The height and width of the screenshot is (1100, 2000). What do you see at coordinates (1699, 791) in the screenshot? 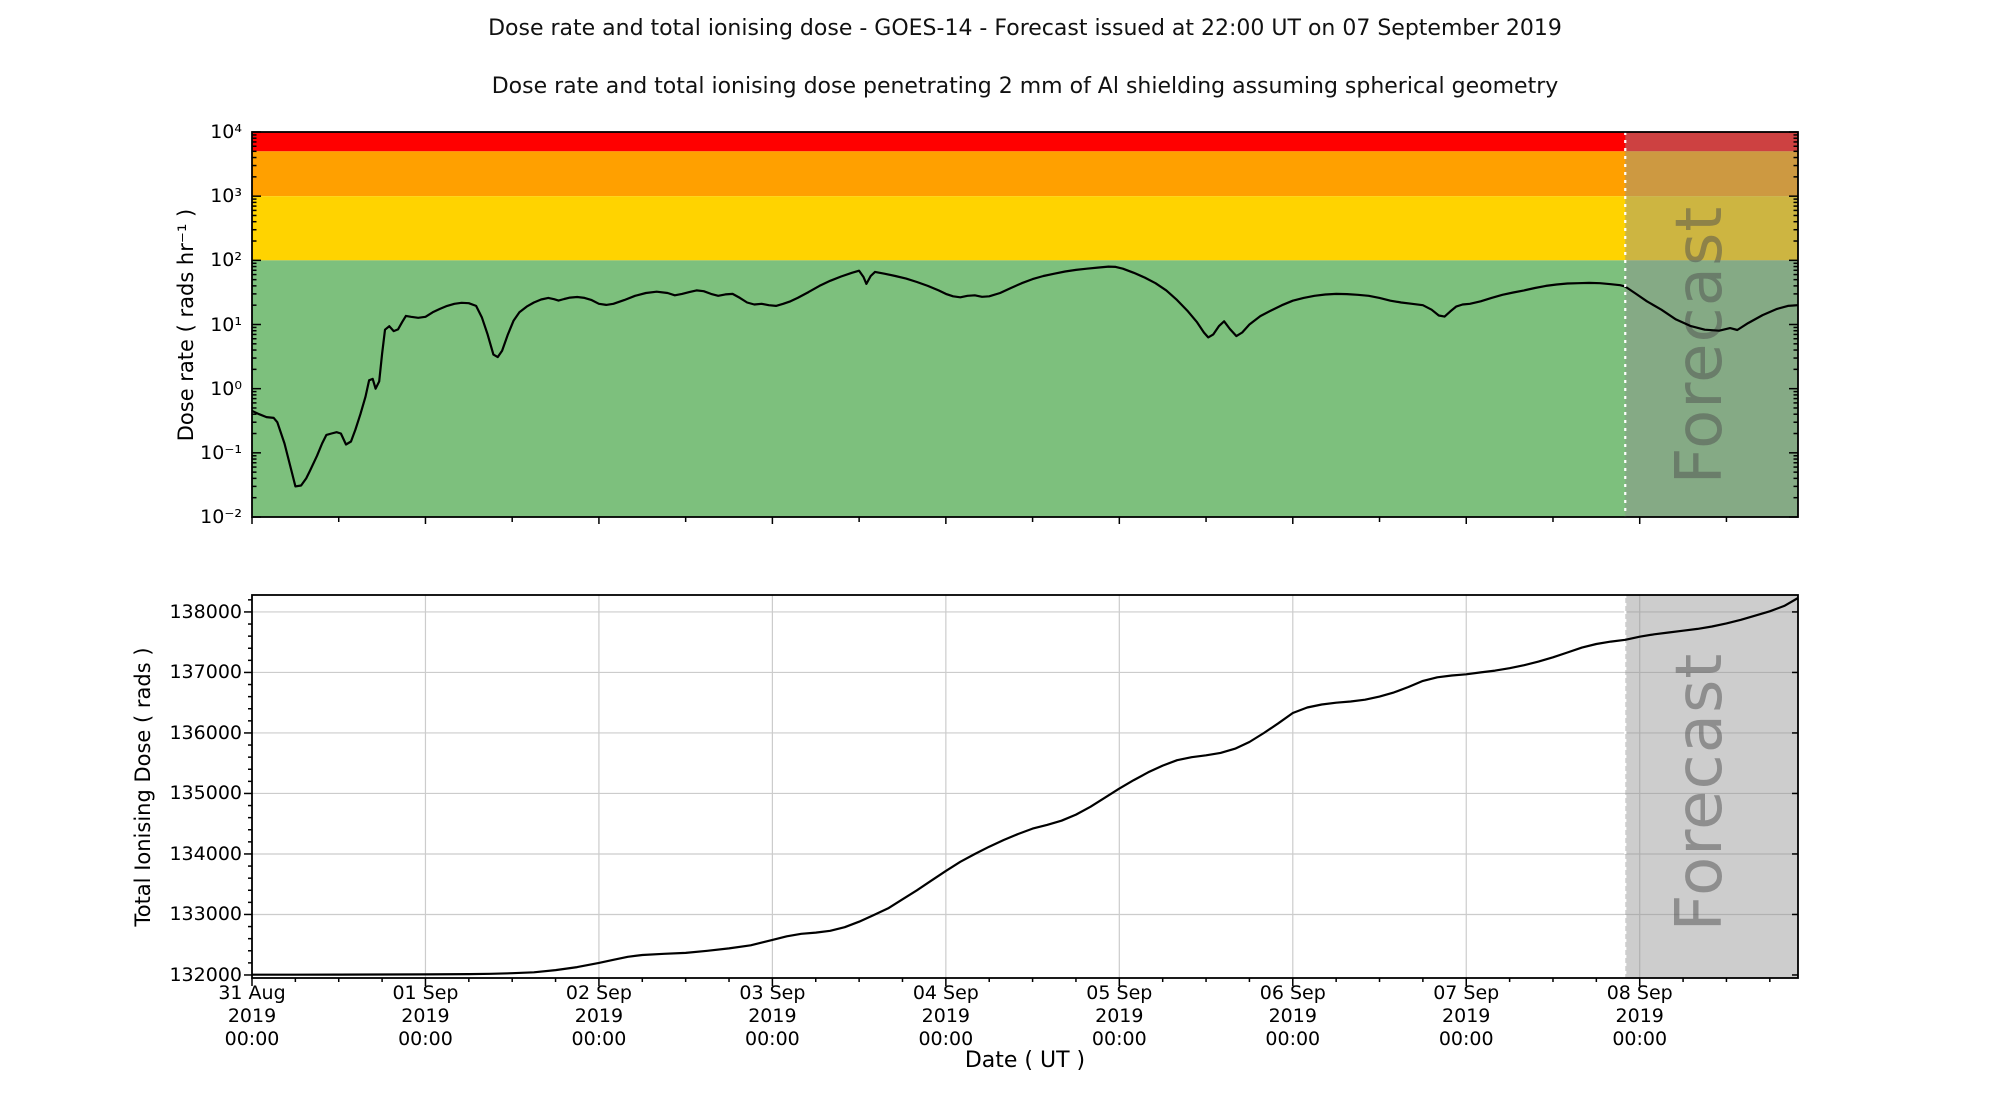
I see `forecast-watermark-bottom: Forecast` at bounding box center [1699, 791].